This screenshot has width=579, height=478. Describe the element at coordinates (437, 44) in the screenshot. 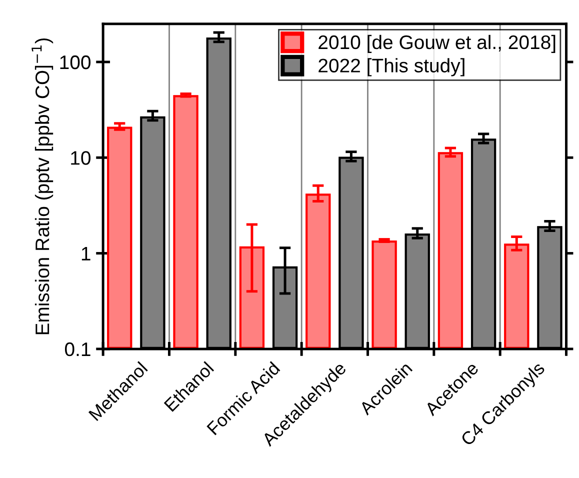

I see `legend-label: 2010 [de Gouw et al., 2018]` at that location.